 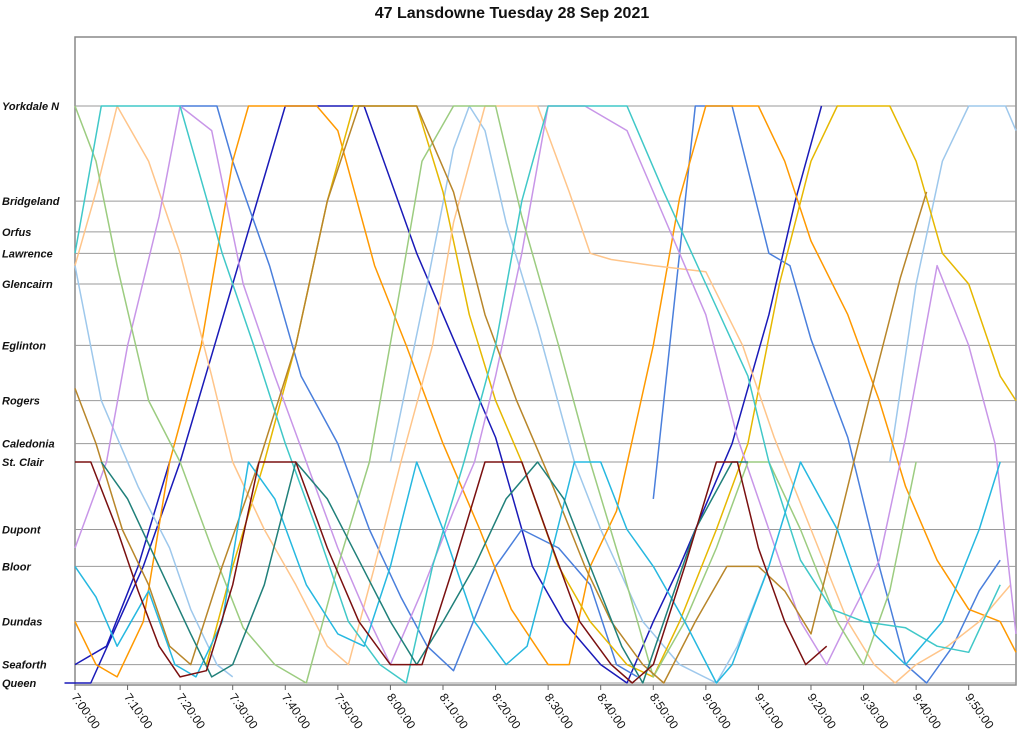 I want to click on stop-label-dundas: Dundas, so click(x=22, y=623).